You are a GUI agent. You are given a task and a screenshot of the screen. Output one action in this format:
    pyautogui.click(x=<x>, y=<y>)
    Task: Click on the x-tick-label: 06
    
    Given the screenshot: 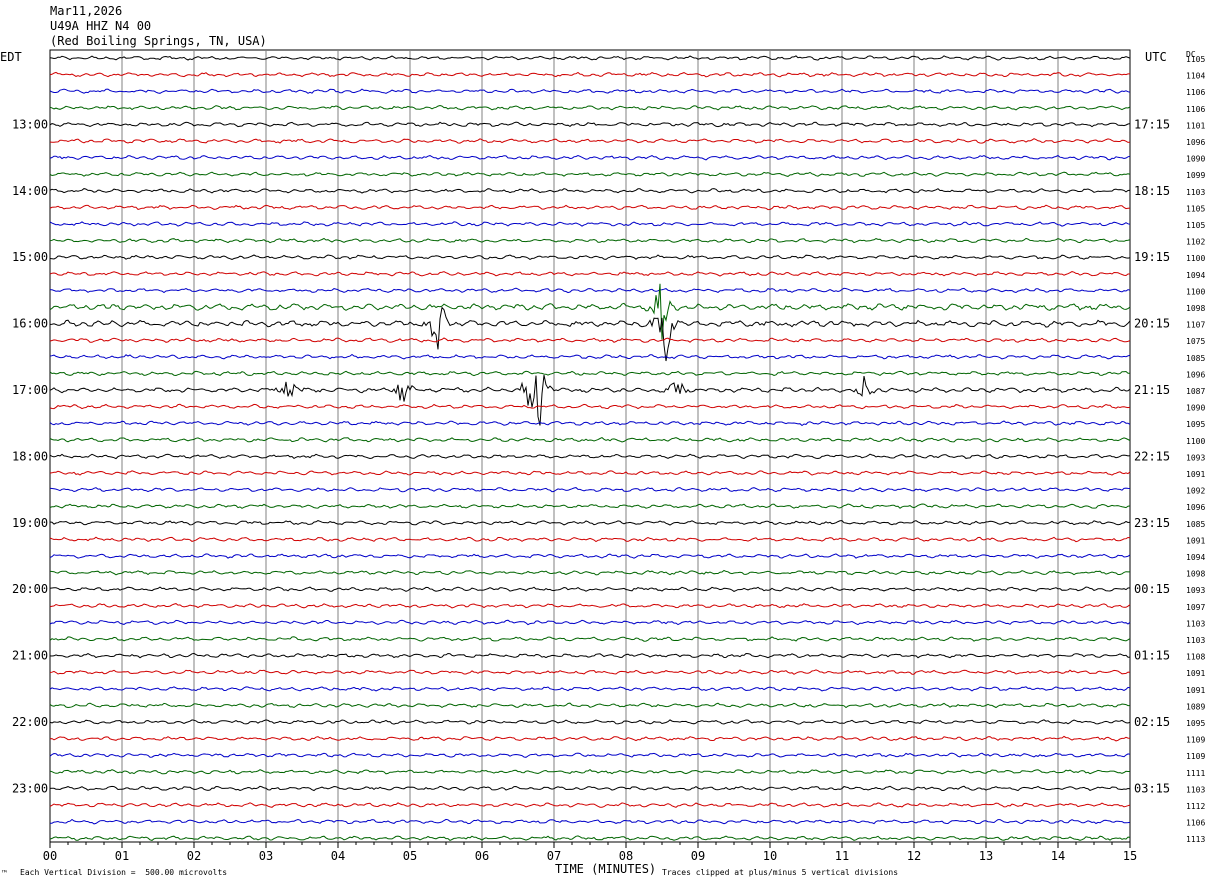 What is the action you would take?
    pyautogui.click(x=482, y=856)
    